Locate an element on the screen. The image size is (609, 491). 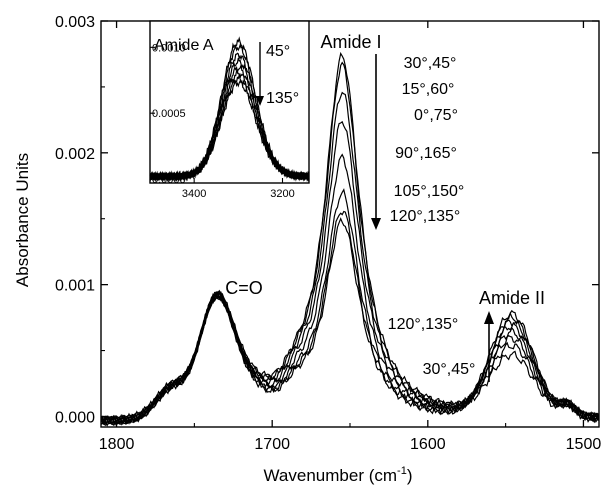
inset-background is located at coordinates (229, 102).